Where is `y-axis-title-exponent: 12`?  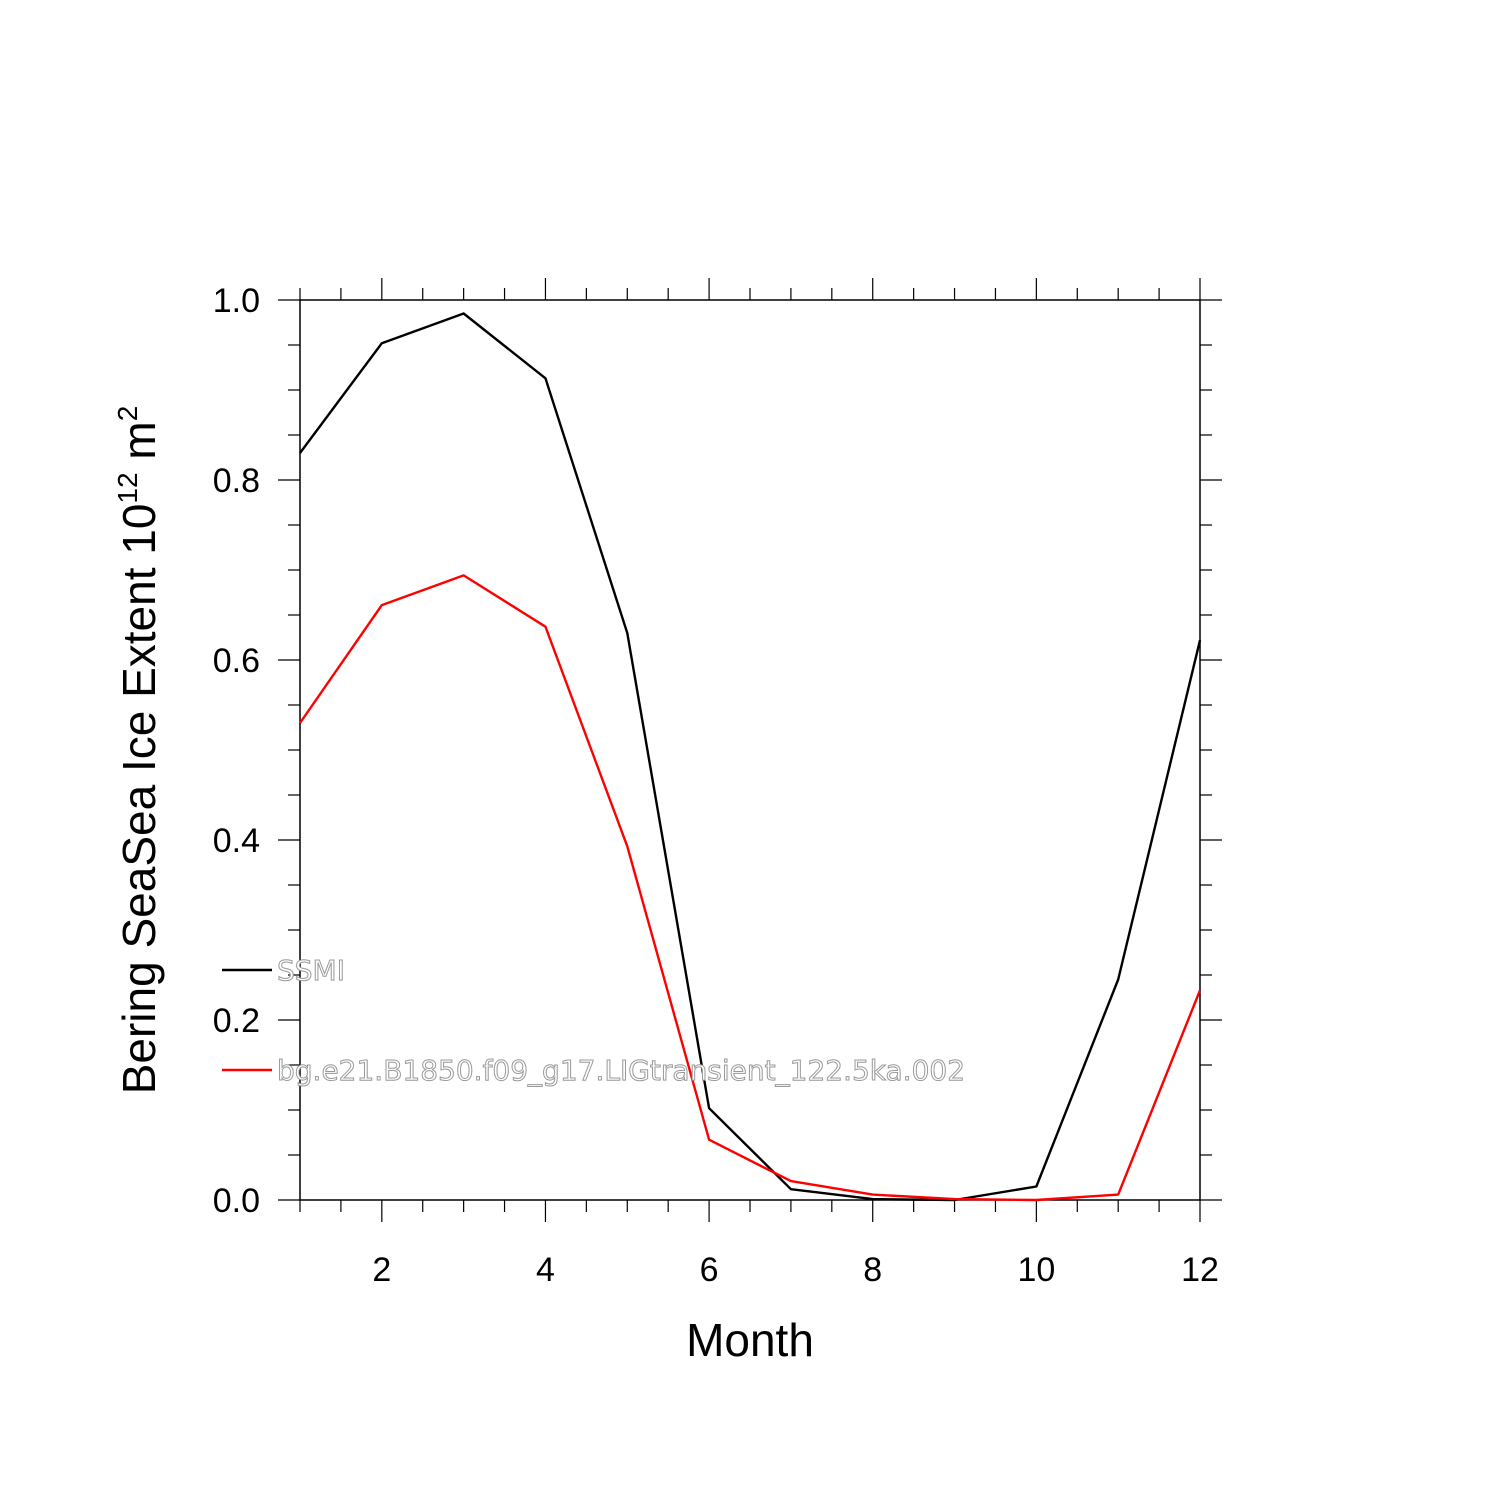 y-axis-title-exponent: 12 is located at coordinates (127, 487).